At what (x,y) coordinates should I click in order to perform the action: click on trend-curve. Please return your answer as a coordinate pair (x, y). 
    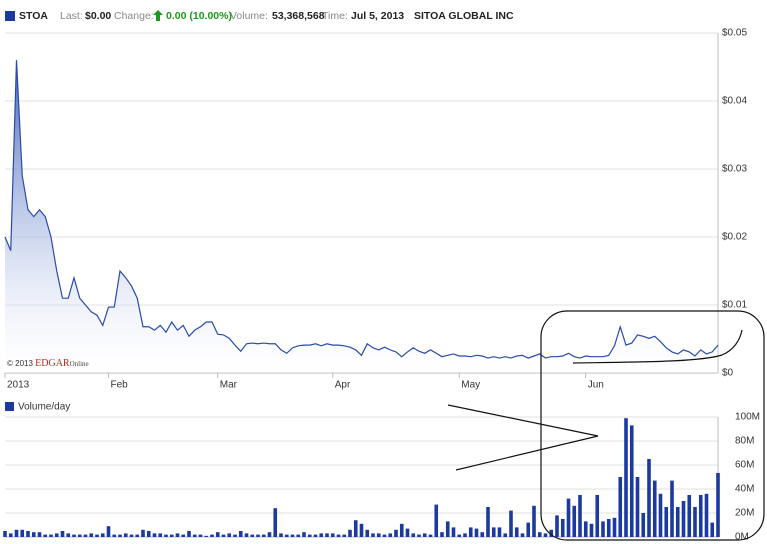
    Looking at the image, I should click on (657, 346).